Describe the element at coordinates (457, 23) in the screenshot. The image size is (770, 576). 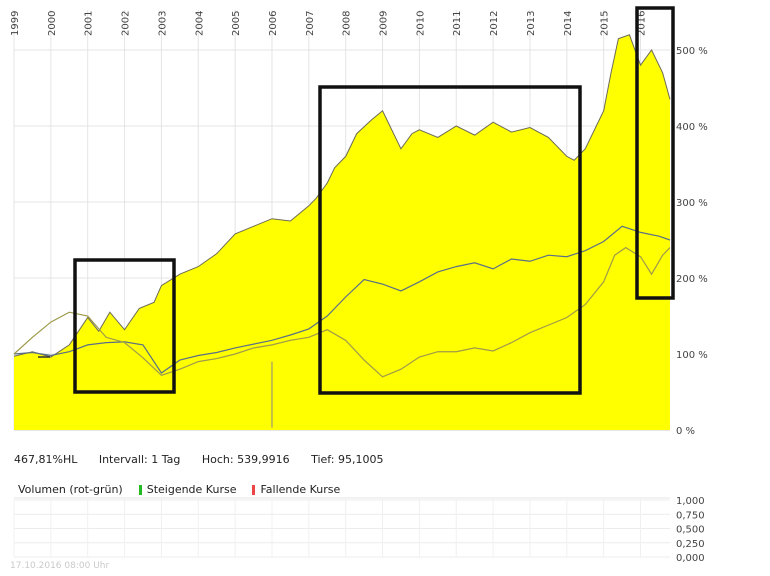
I see `x-tick-label: 2011` at that location.